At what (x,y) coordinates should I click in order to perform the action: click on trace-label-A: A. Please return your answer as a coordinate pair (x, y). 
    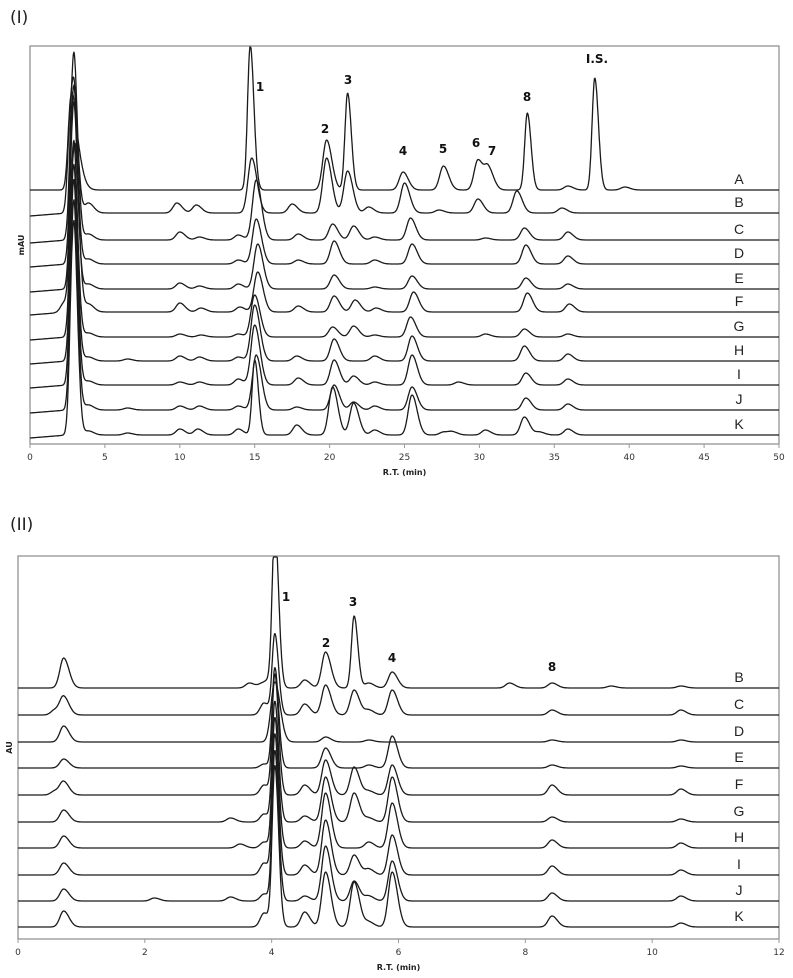
    Looking at the image, I should click on (739, 179).